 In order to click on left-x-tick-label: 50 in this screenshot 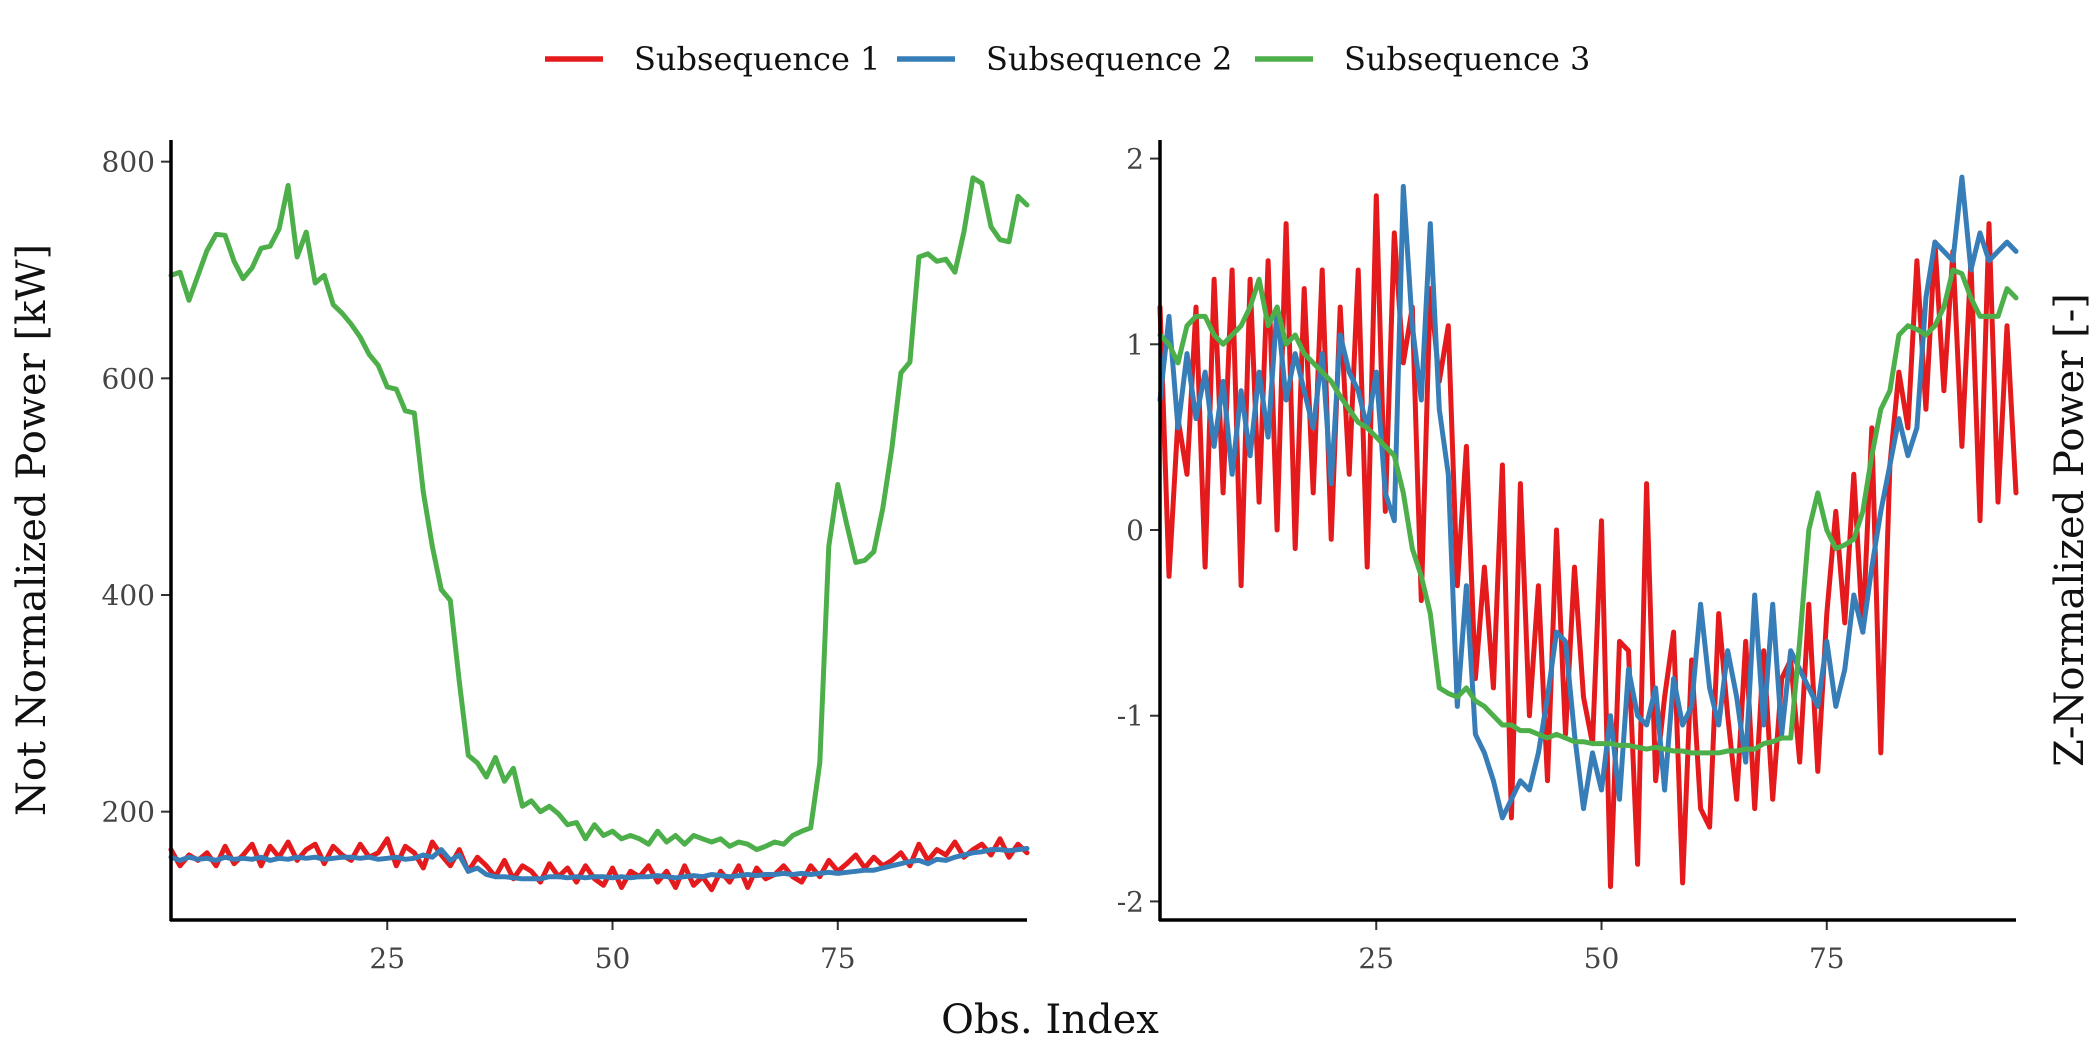, I will do `click(613, 958)`.